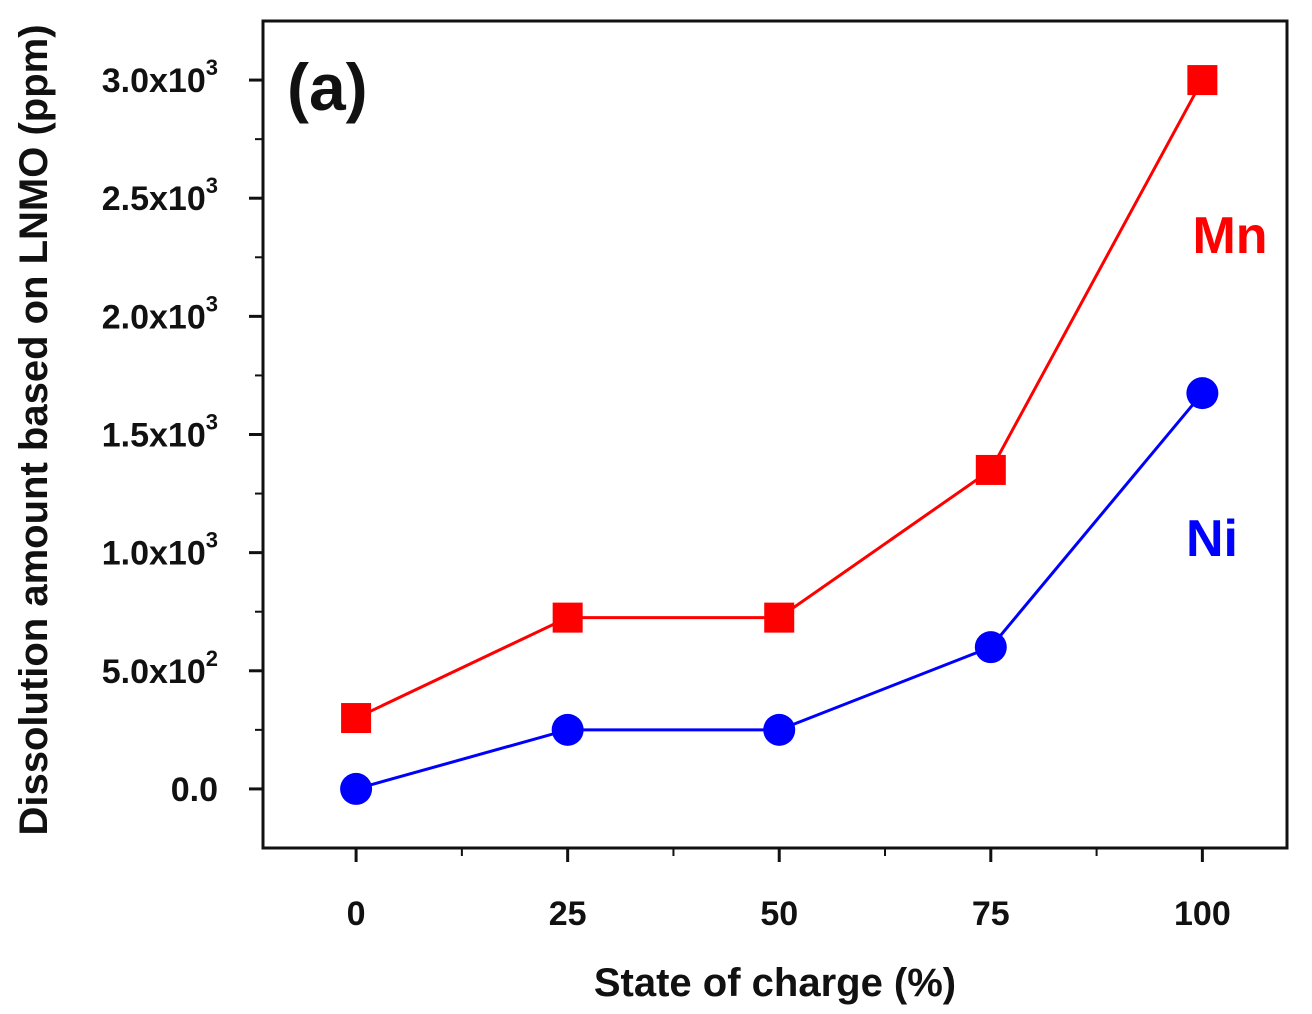  What do you see at coordinates (1202, 914) in the screenshot?
I see `x-tick-label: 100` at bounding box center [1202, 914].